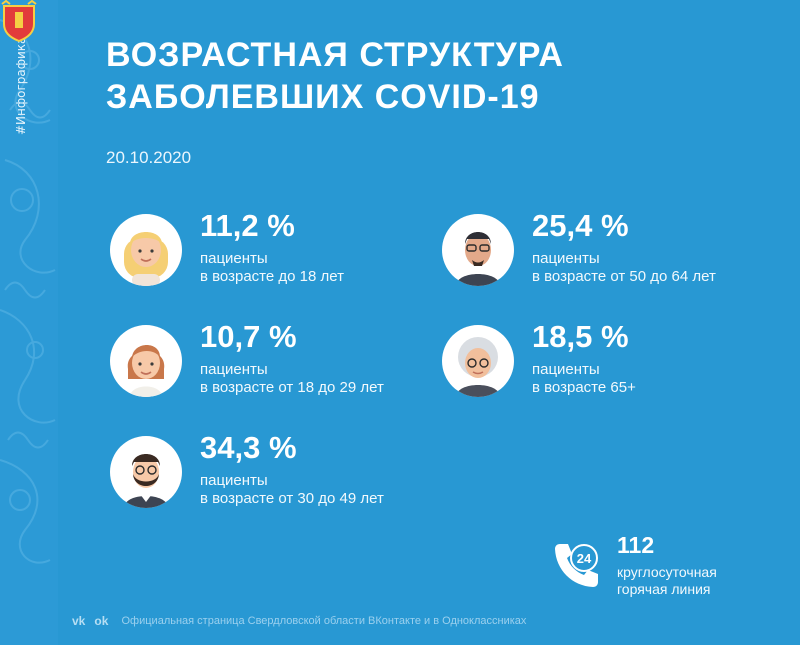  Describe the element at coordinates (248, 336) in the screenshot. I see `stat-percent: 10,7 %` at that location.